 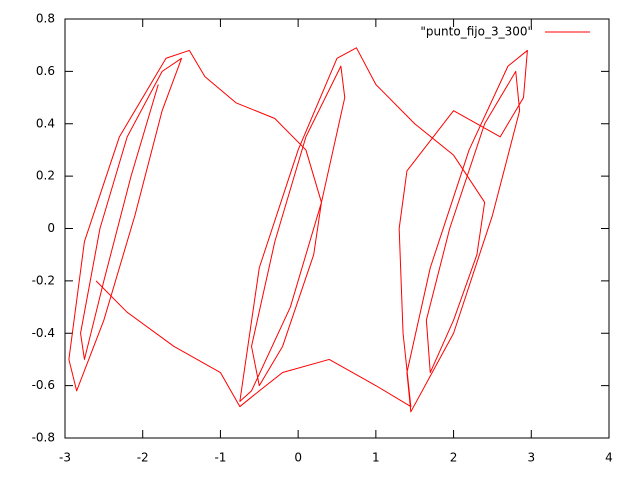 I want to click on y-tick-label: 0, so click(x=51, y=228).